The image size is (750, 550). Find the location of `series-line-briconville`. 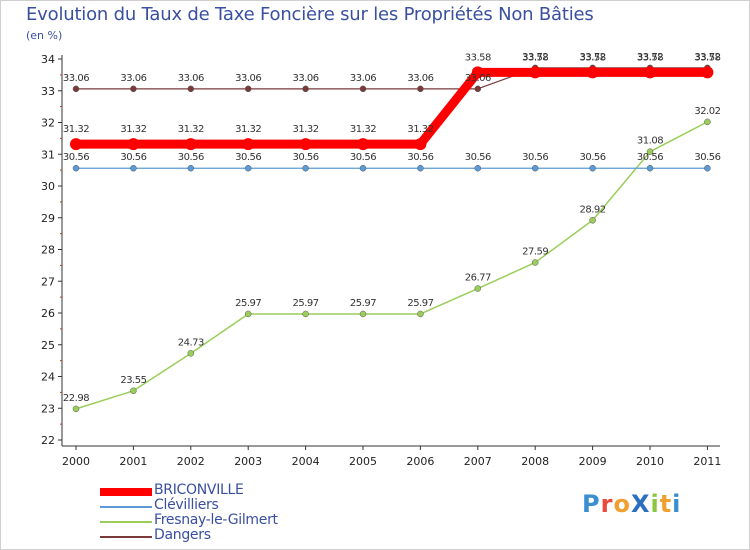

series-line-briconville is located at coordinates (391, 108).